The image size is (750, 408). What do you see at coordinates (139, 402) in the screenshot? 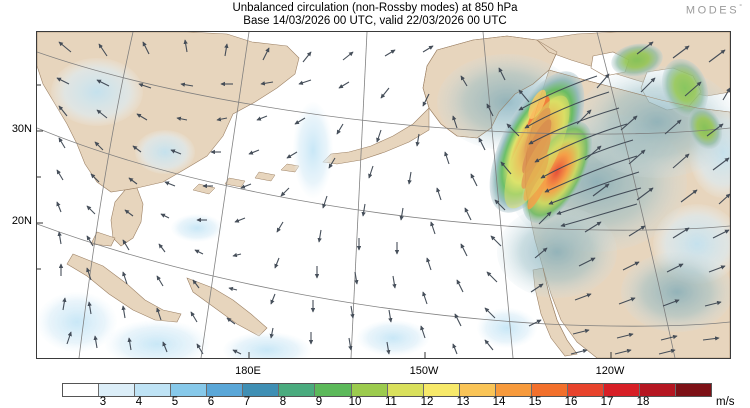
I see `colorbar-tick-4: 4` at bounding box center [139, 402].